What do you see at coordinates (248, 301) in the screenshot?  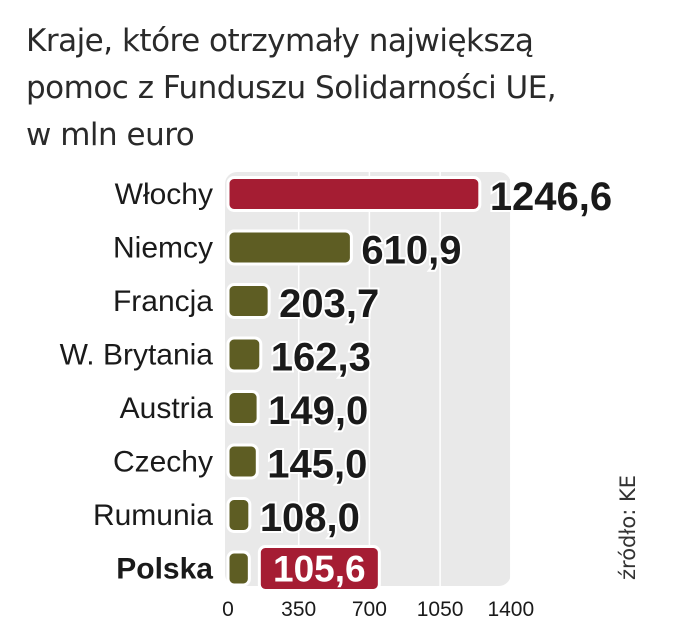 I see `bar-francja` at bounding box center [248, 301].